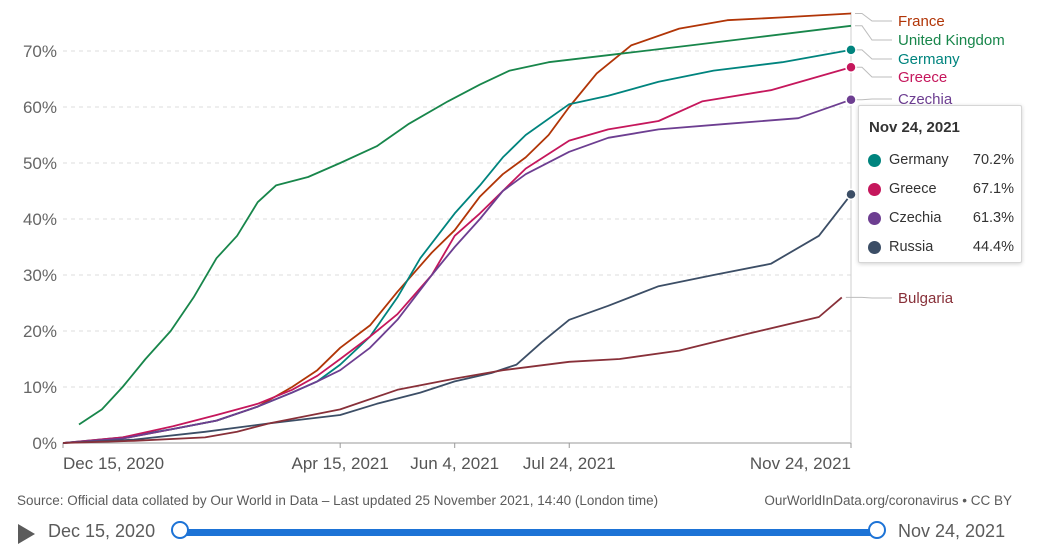 The image size is (1040, 547). Describe the element at coordinates (929, 59) in the screenshot. I see `legend-label-germany: Germany` at that location.